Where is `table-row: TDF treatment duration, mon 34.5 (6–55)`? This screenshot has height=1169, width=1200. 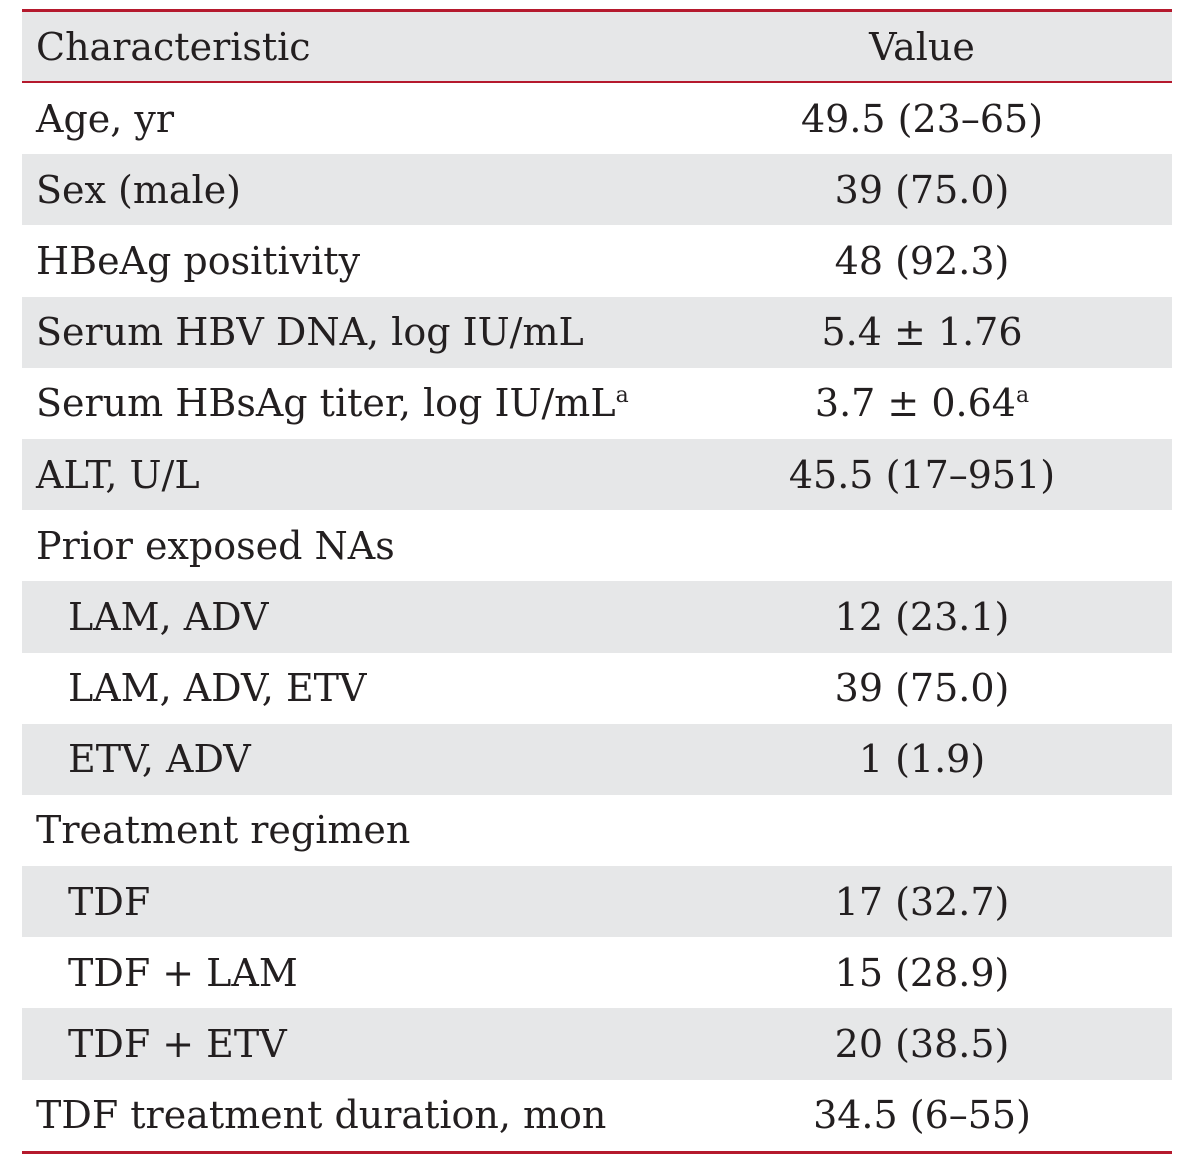 table-row: TDF treatment duration, mon 34.5 (6–55) is located at coordinates (597, 1115).